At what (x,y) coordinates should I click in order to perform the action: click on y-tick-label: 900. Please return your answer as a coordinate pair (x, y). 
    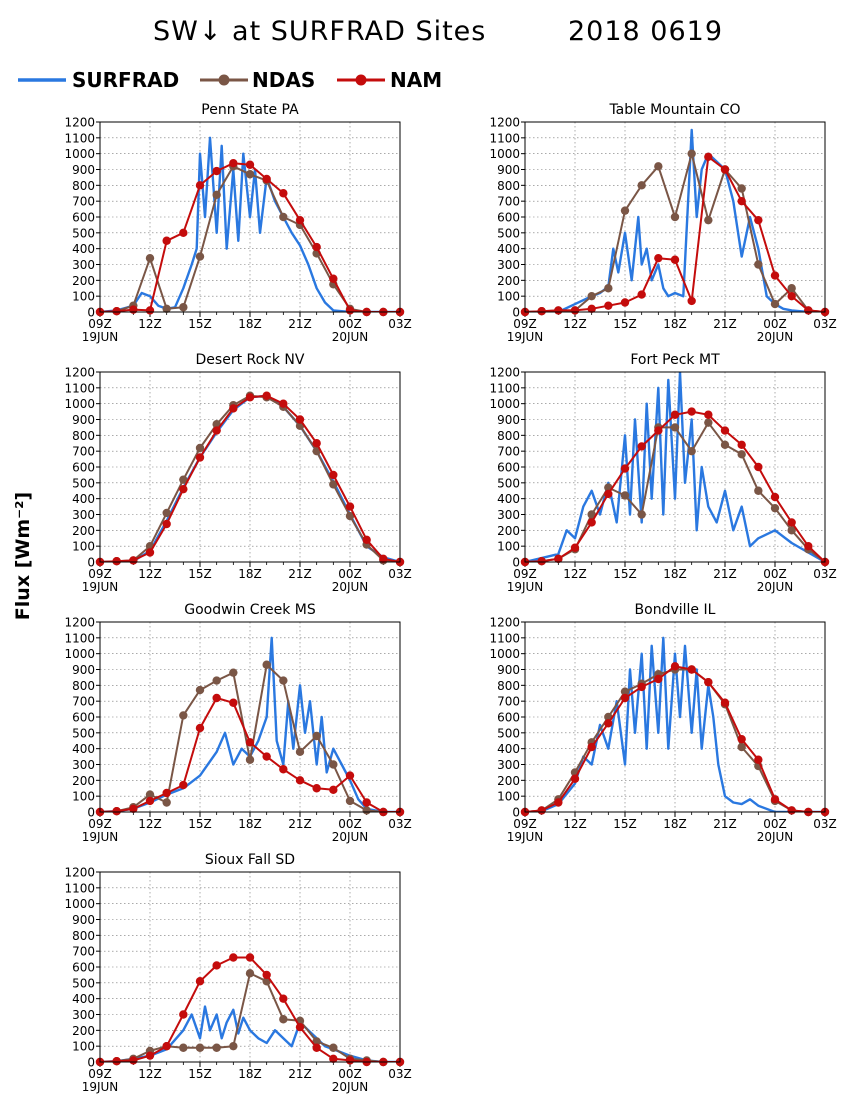
    Looking at the image, I should click on (83, 420).